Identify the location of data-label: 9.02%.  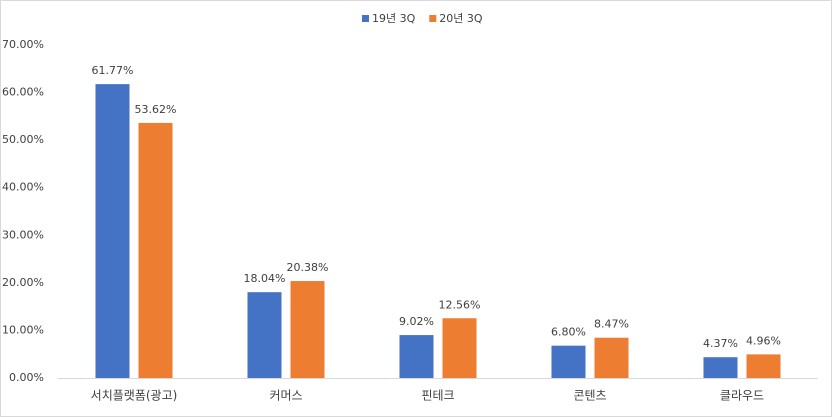
(416, 321).